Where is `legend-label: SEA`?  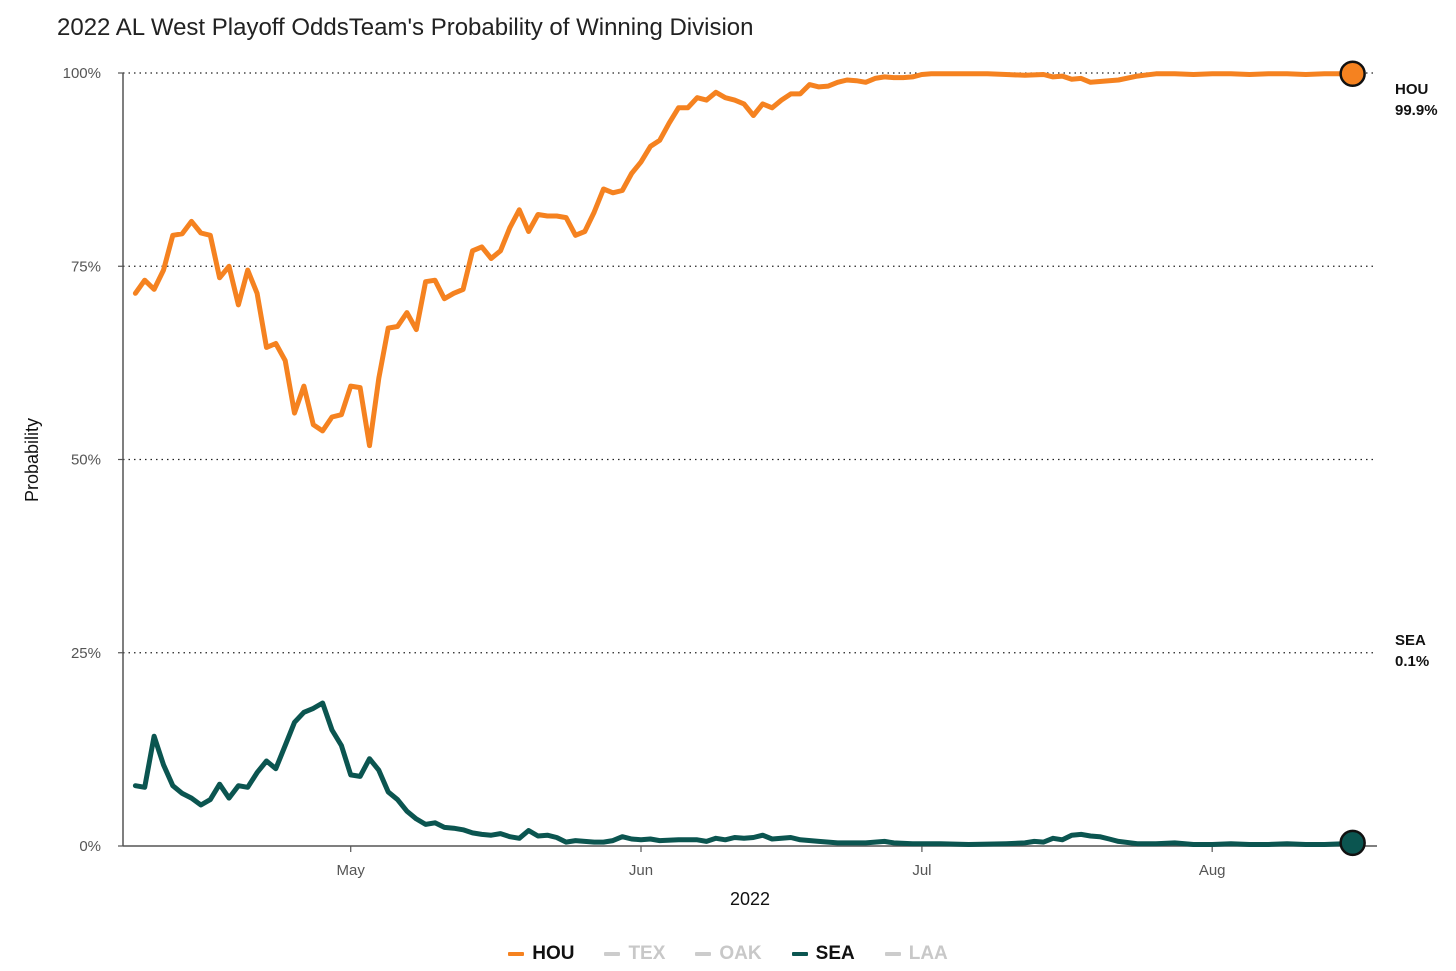 legend-label: SEA is located at coordinates (835, 953).